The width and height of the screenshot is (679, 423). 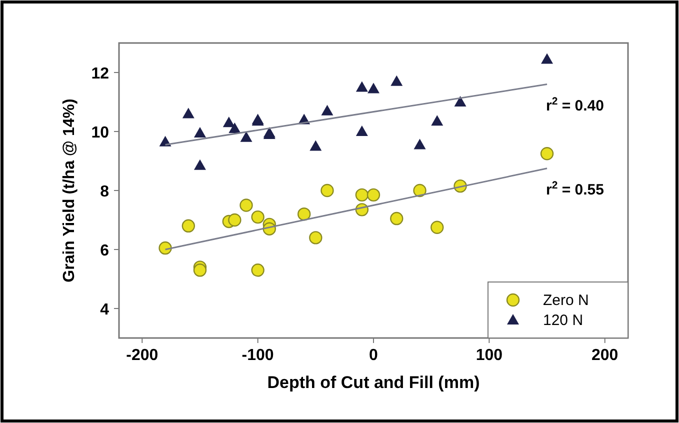 What do you see at coordinates (566, 300) in the screenshot?
I see `legend-label: Zero N` at bounding box center [566, 300].